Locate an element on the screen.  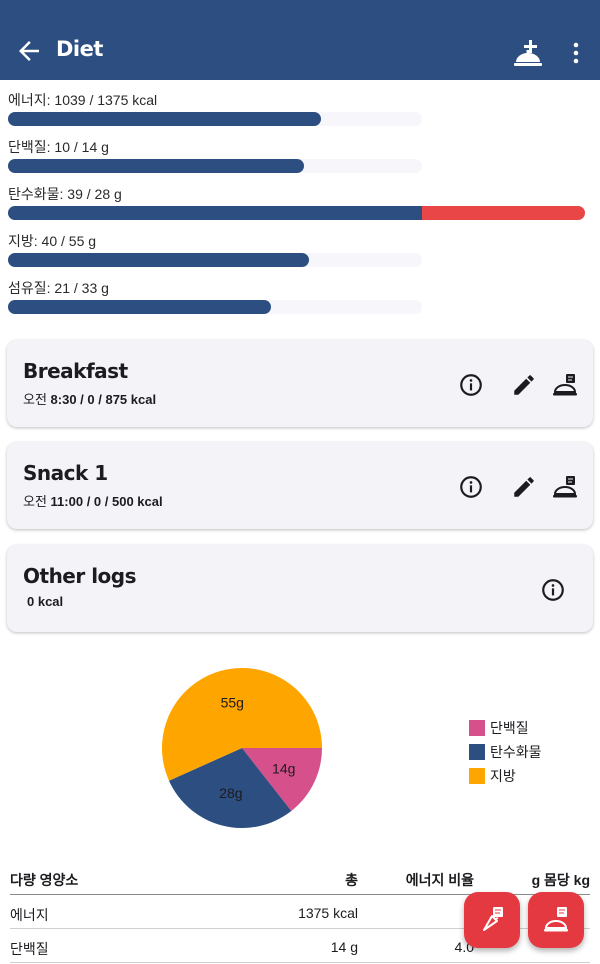
nutrient-carbs: 탄수화물: 39 / 28 g is located at coordinates (303, 207).